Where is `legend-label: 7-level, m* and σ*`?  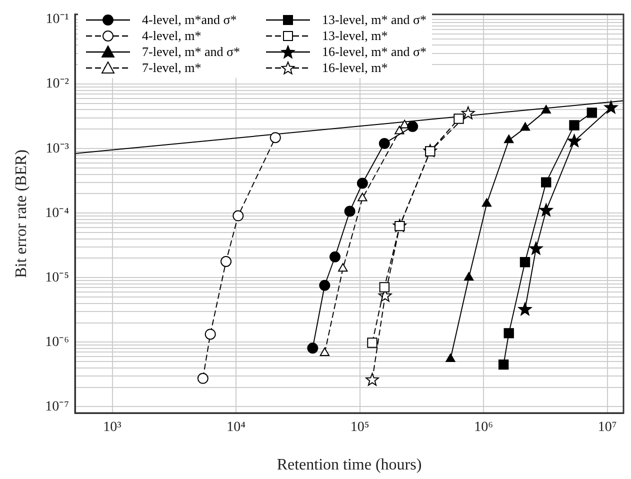
legend-label: 7-level, m* and σ* is located at coordinates (191, 52).